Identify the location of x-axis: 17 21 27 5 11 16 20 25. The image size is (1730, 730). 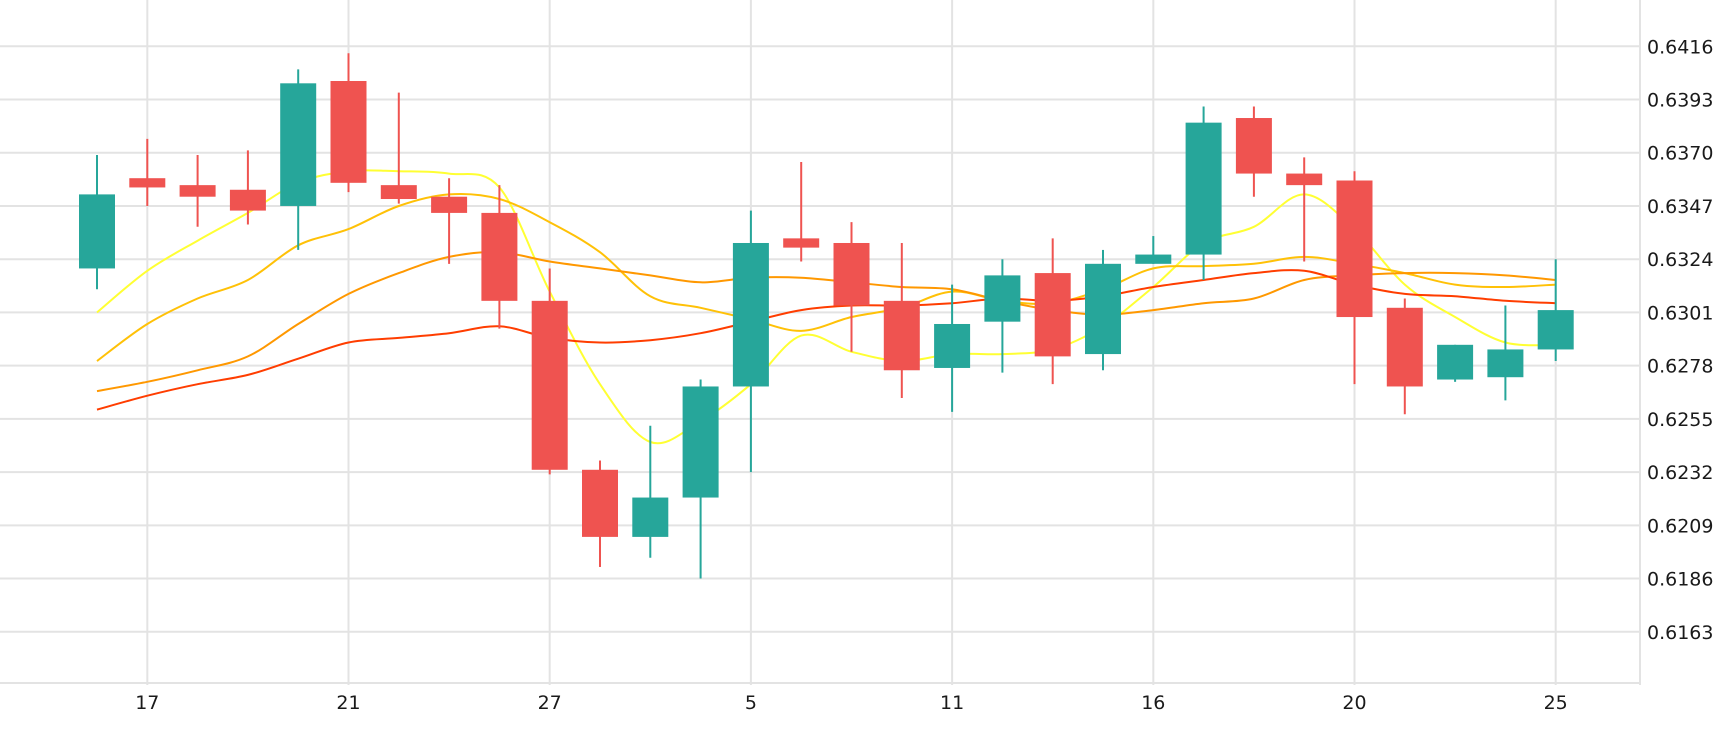
(851, 703).